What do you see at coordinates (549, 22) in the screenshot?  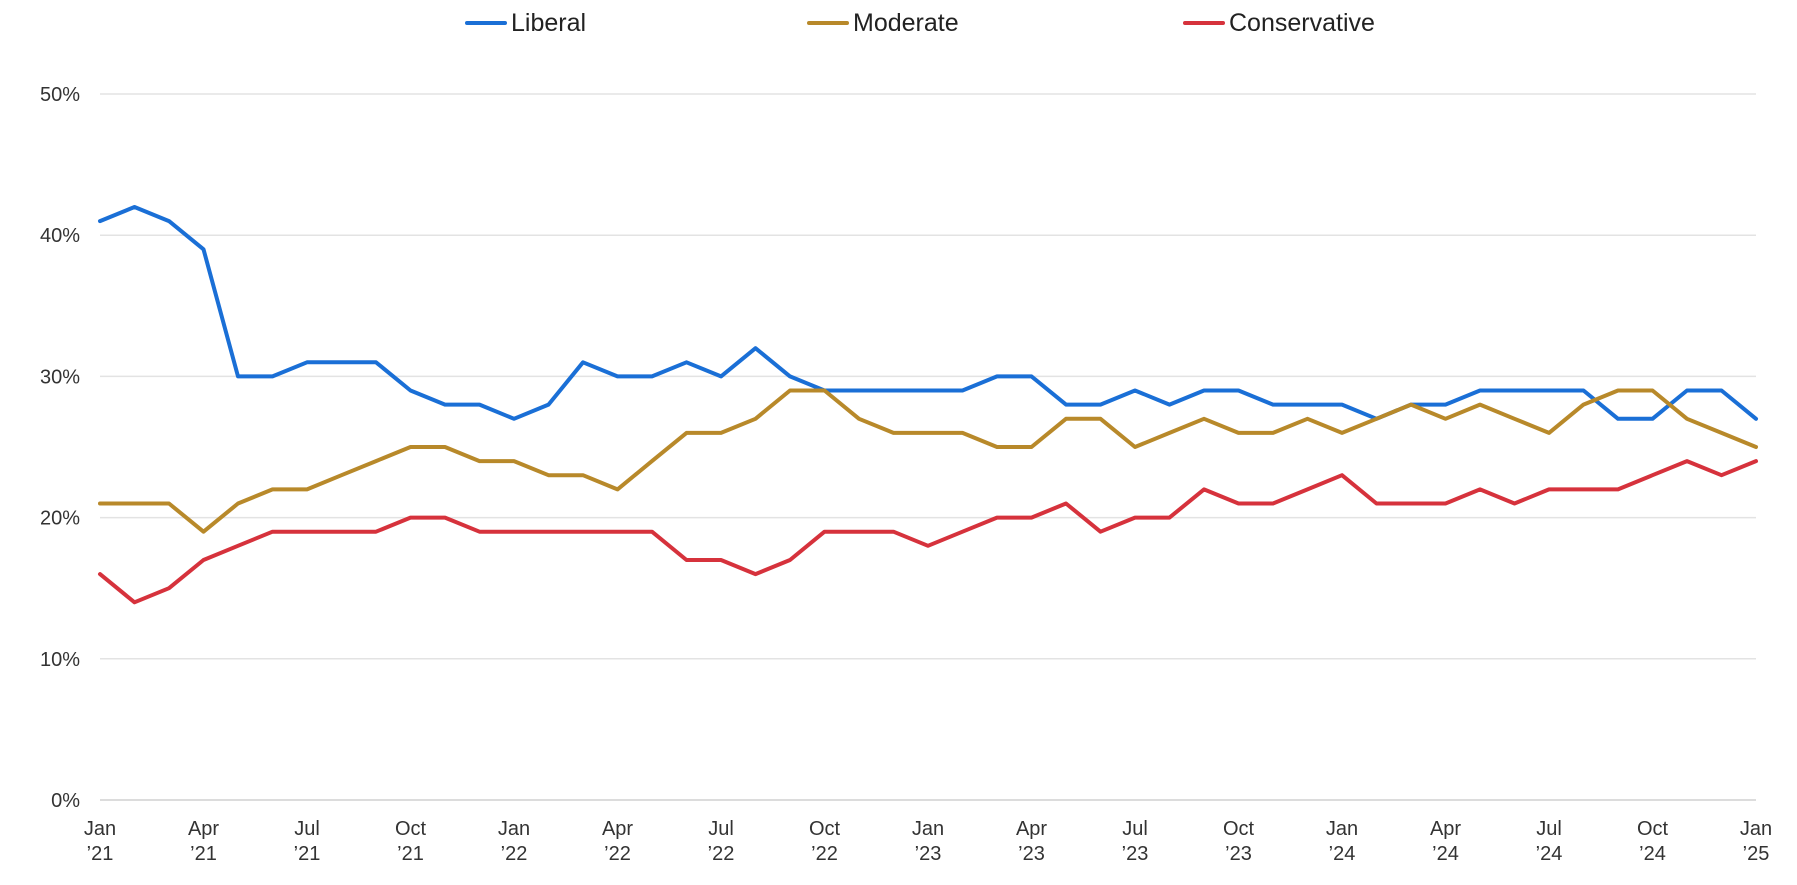 I see `legend-label-liberal: Liberal` at bounding box center [549, 22].